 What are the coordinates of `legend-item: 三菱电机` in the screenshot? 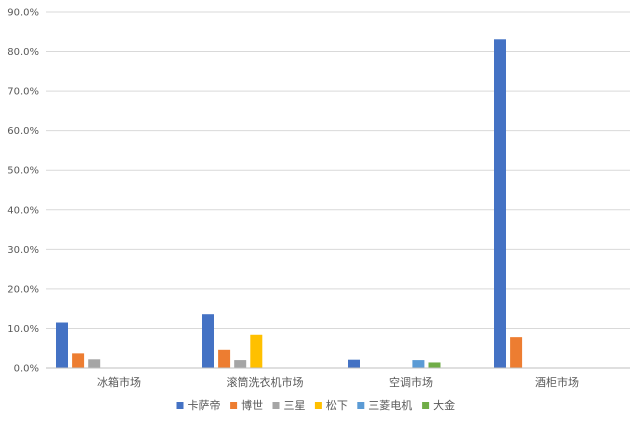 It's located at (384, 405).